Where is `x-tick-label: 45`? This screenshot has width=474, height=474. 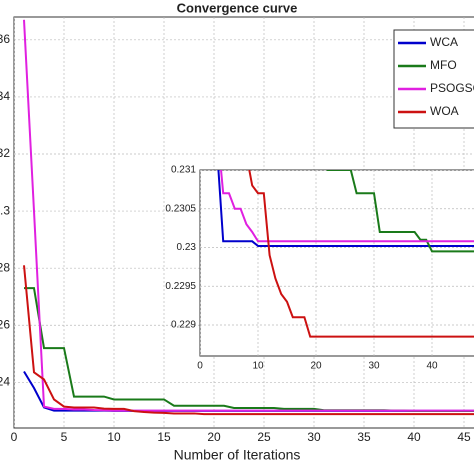 x-tick-label: 45 is located at coordinates (464, 437).